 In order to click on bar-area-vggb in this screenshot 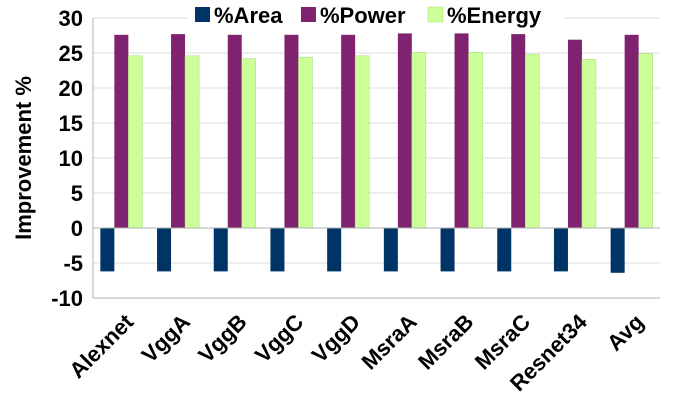, I will do `click(220, 250)`.